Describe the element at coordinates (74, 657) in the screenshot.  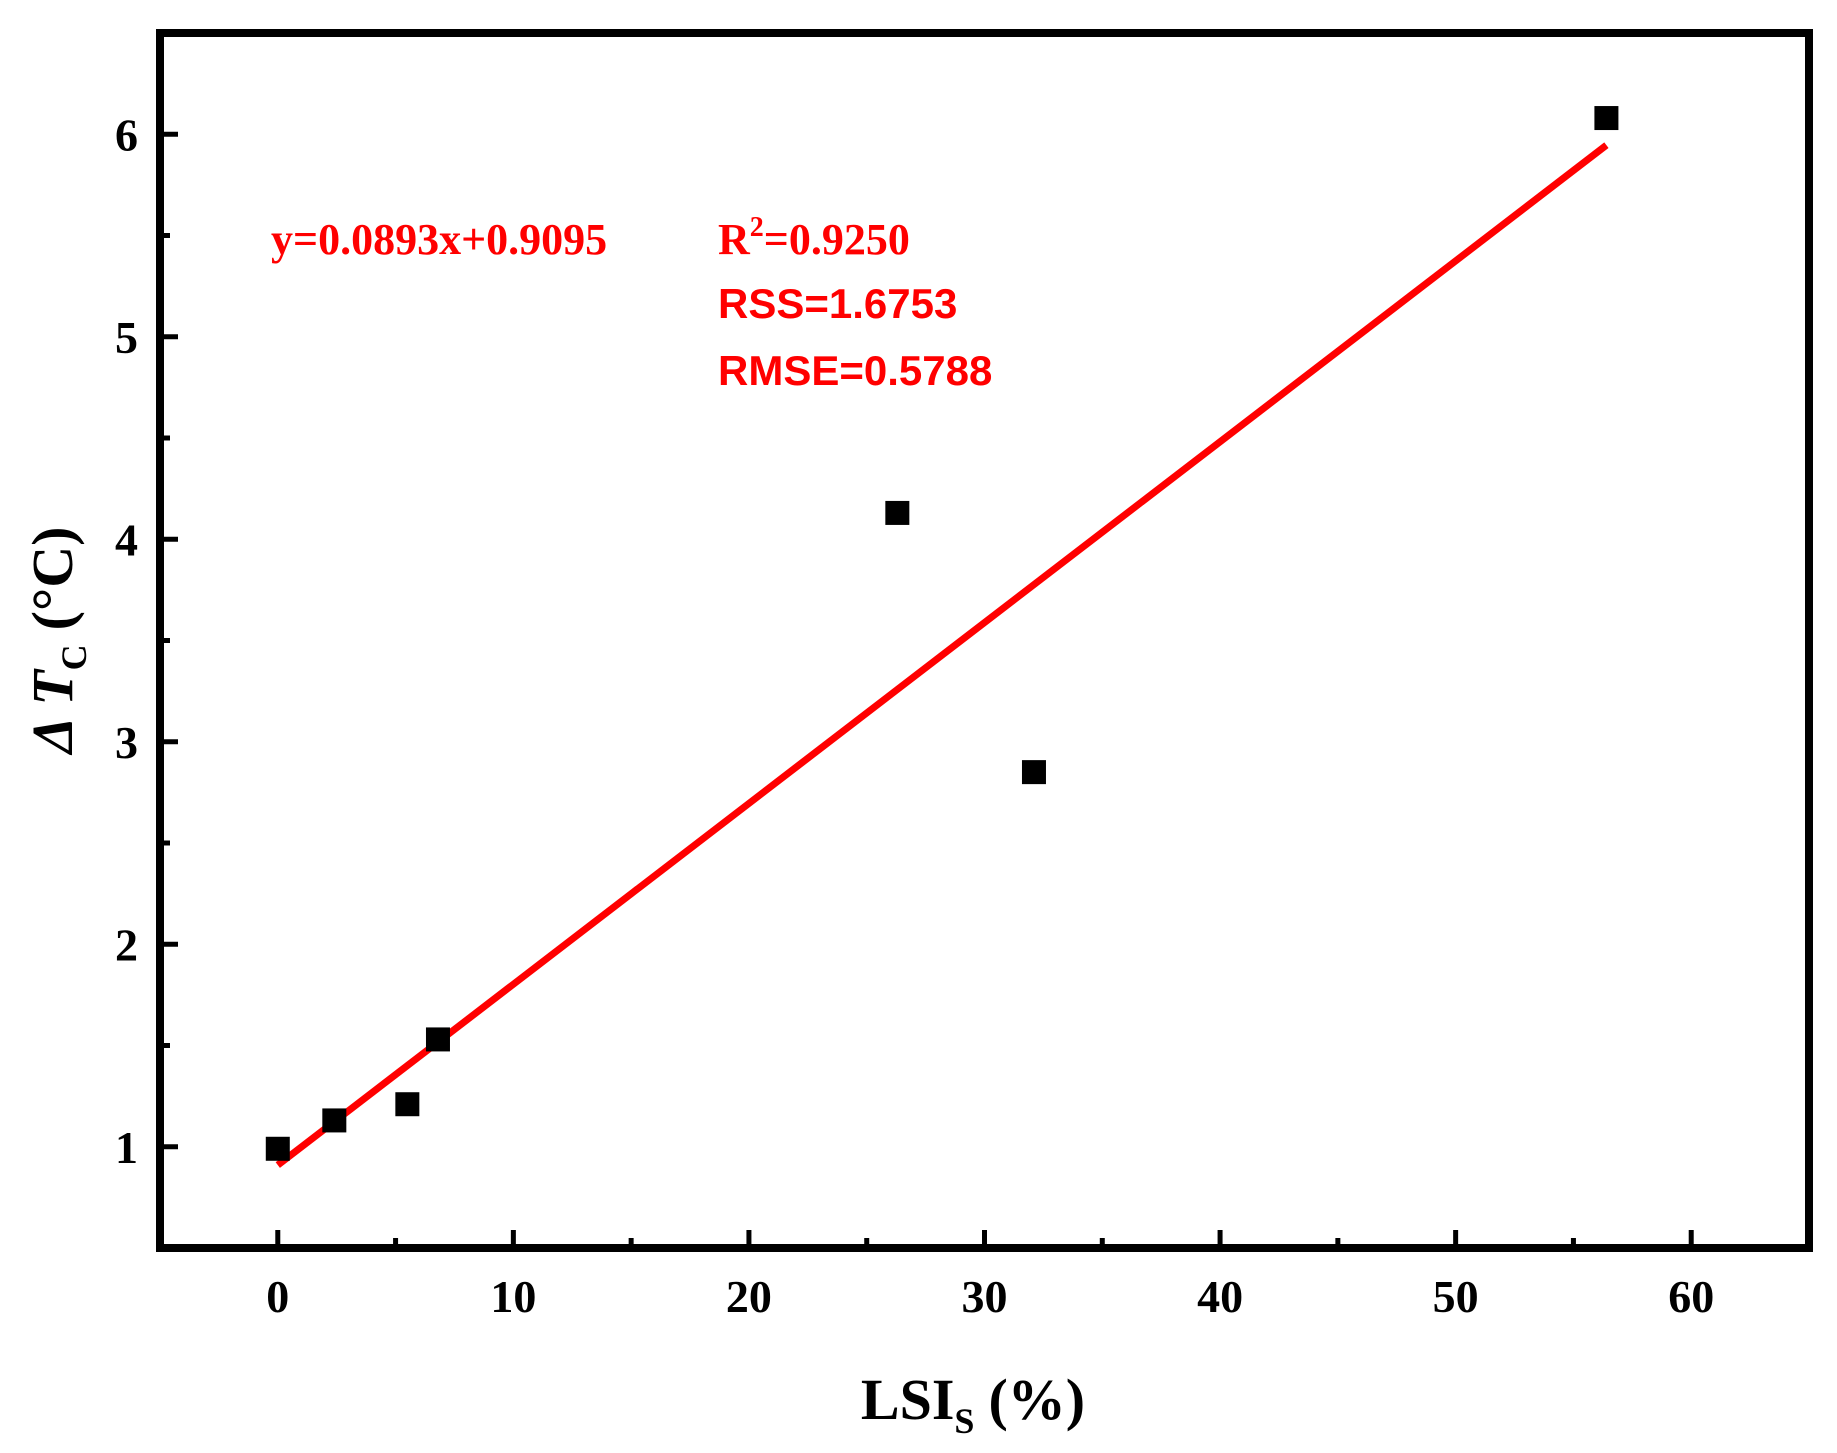
I see `y-axis-title-sub: C` at that location.